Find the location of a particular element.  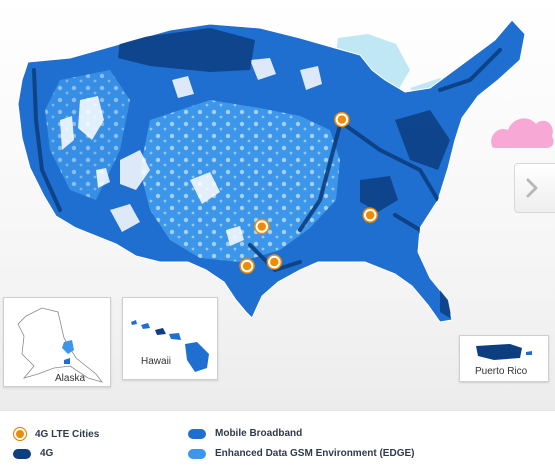

legend-label-lte-cities: 4G LTE Cities is located at coordinates (67, 434).